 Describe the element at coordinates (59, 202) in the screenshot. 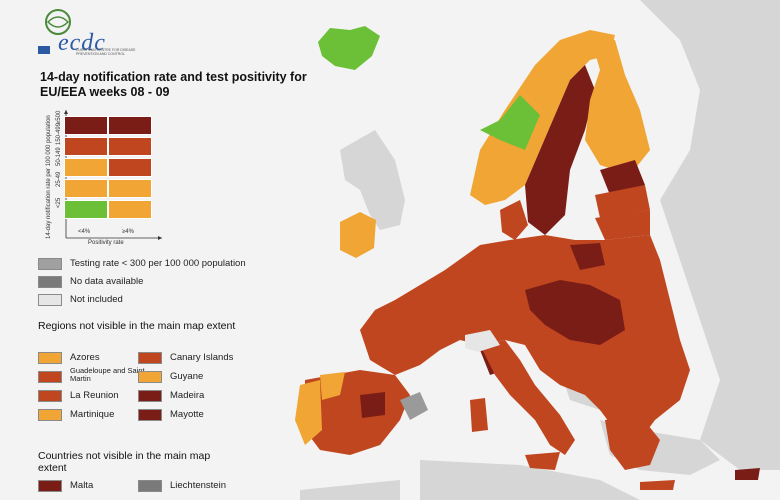

I see `matrix-row-tick: <25` at that location.